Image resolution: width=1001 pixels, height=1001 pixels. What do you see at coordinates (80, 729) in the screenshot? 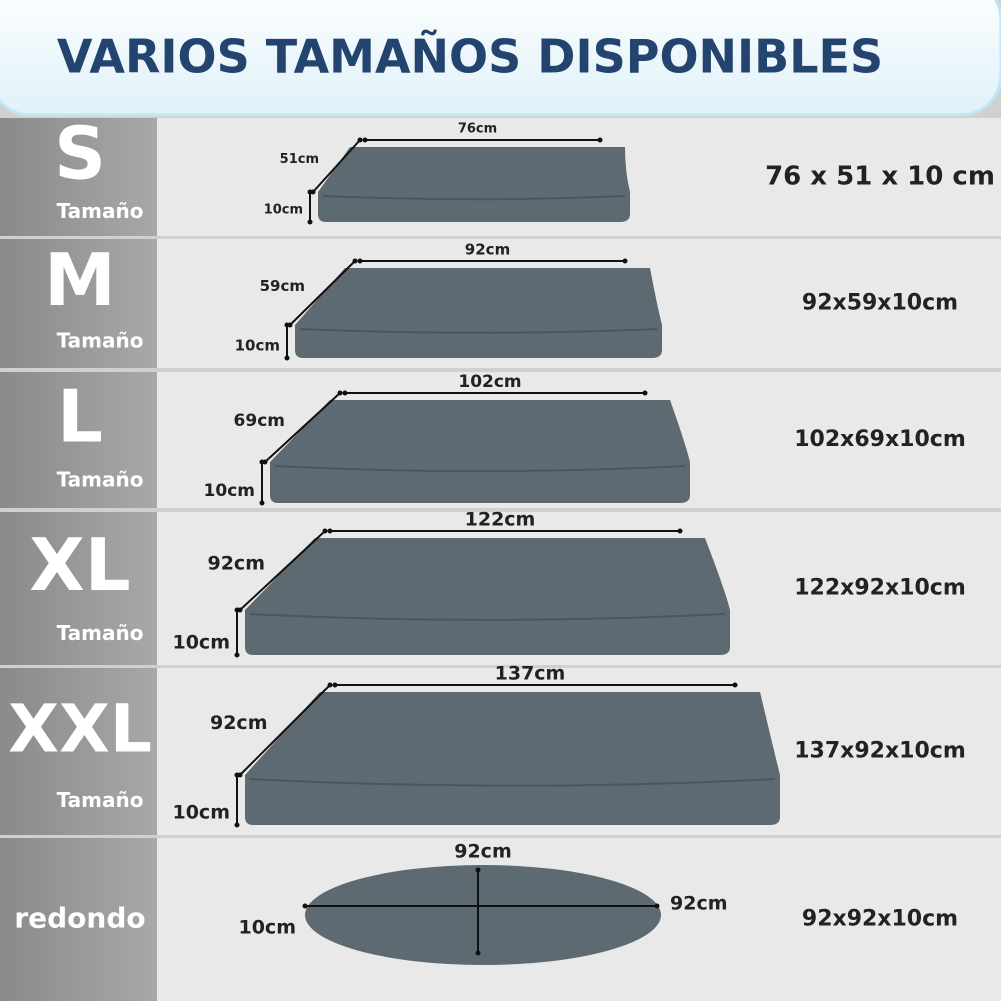
I see `size-letter: XXL` at bounding box center [80, 729].